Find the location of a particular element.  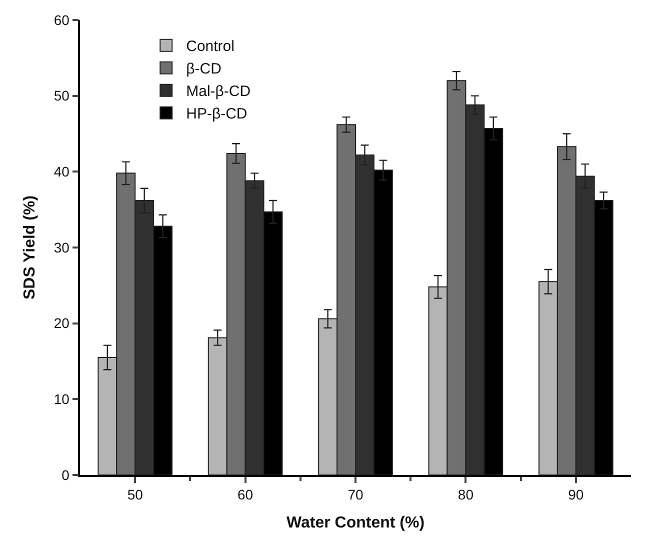

y-tick-label: 60 is located at coordinates (62, 20).